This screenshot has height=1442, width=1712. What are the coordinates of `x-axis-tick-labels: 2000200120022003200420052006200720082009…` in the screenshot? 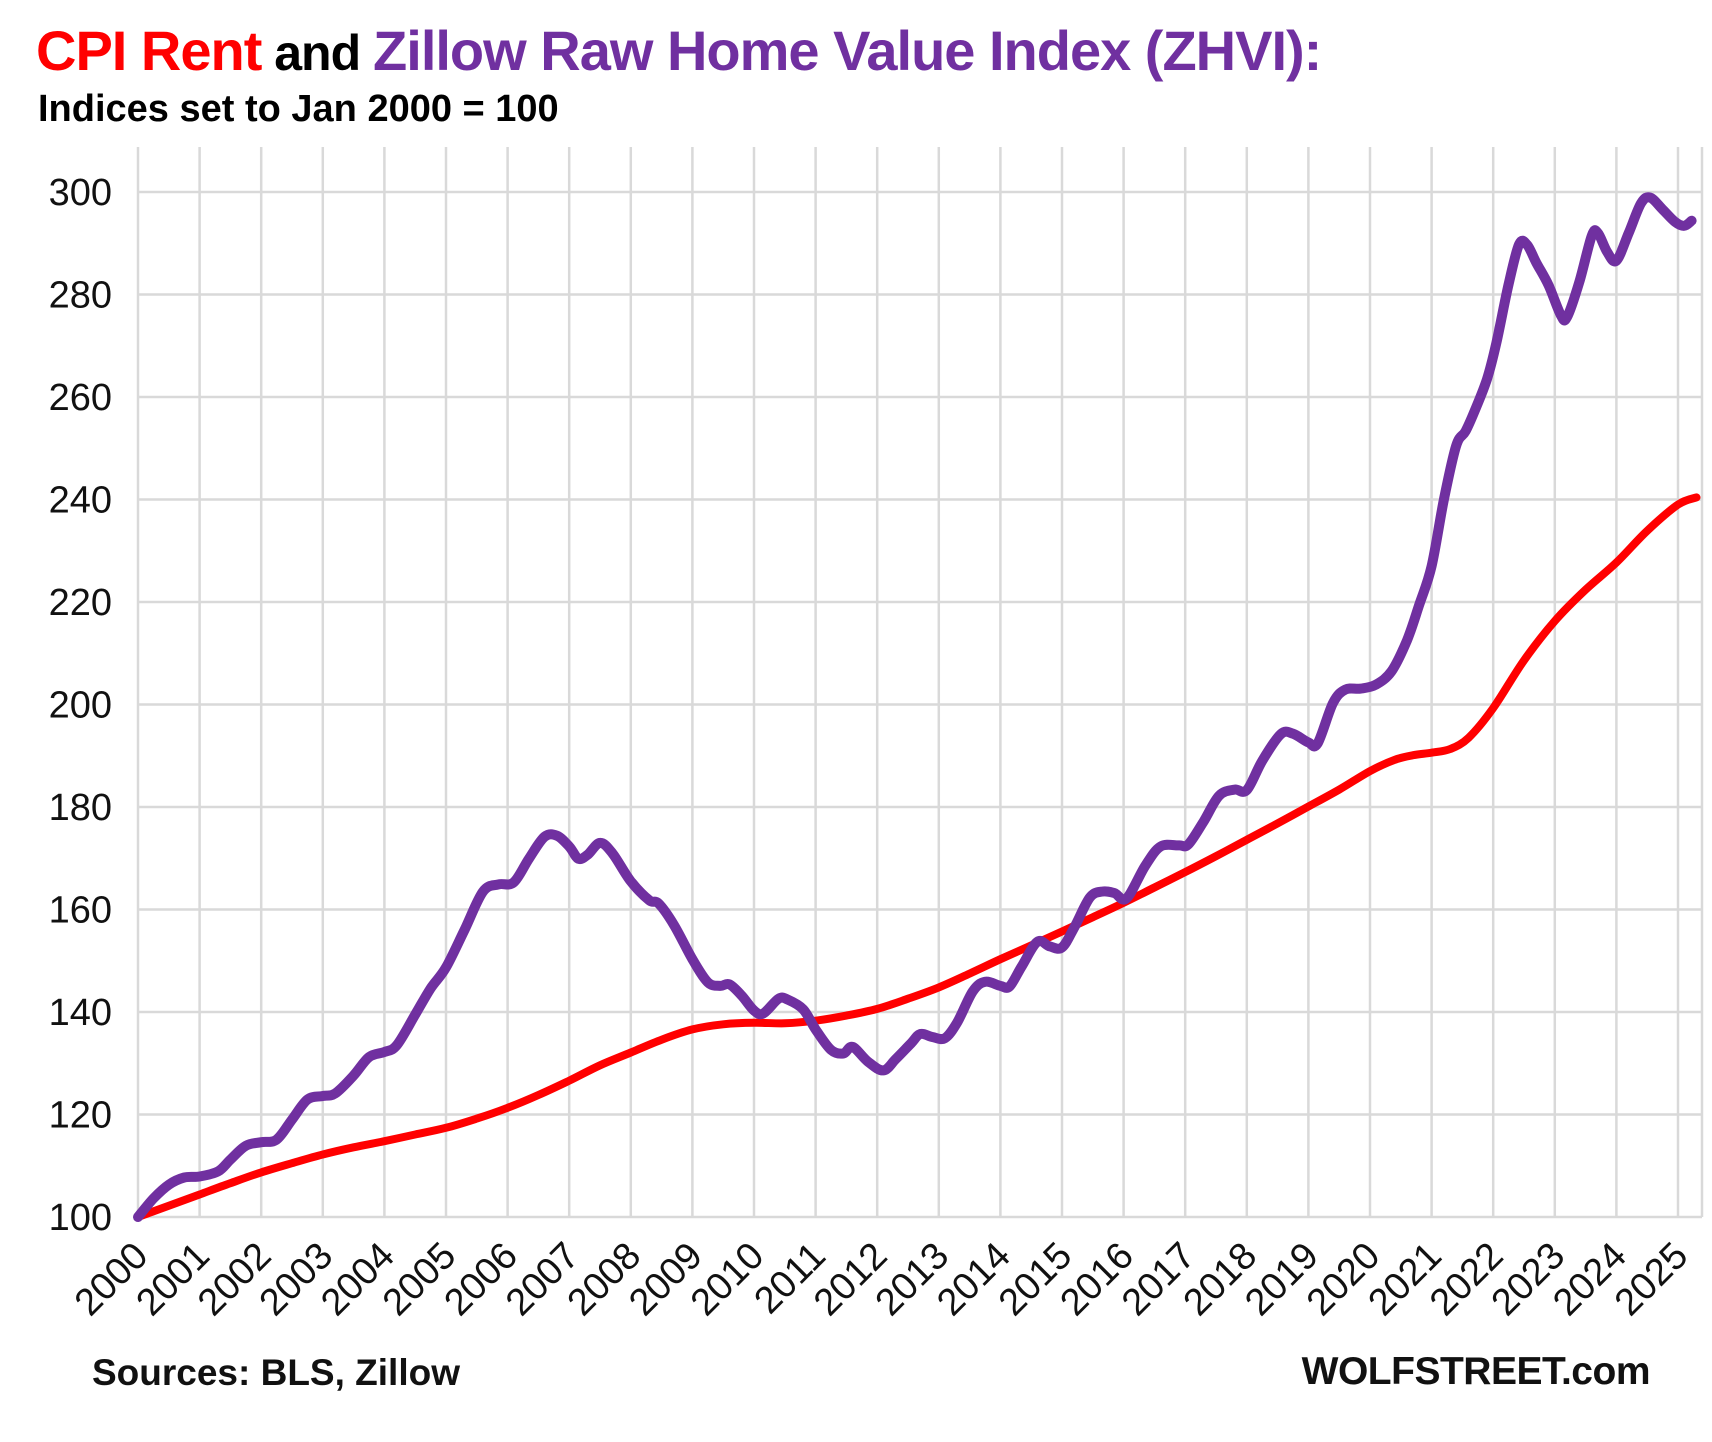 It's located at (881, 1279).